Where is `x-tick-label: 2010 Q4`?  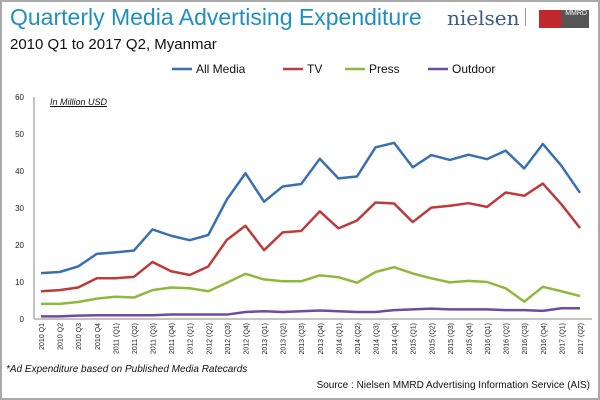
x-tick-label: 2010 Q4 is located at coordinates (98, 336).